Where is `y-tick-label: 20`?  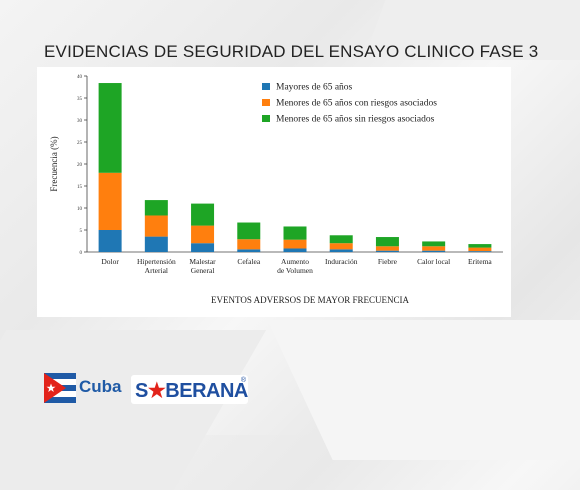
y-tick-label: 20 is located at coordinates (80, 165).